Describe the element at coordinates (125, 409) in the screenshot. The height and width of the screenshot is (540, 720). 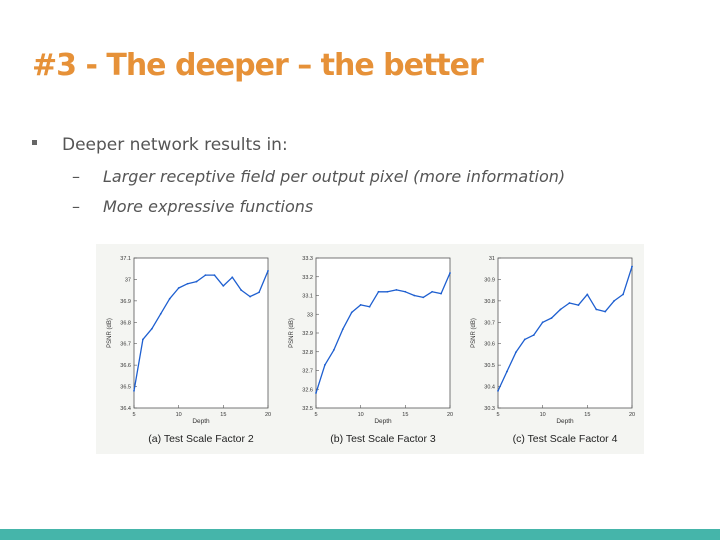
I see `y-tick-label: 36.4` at that location.